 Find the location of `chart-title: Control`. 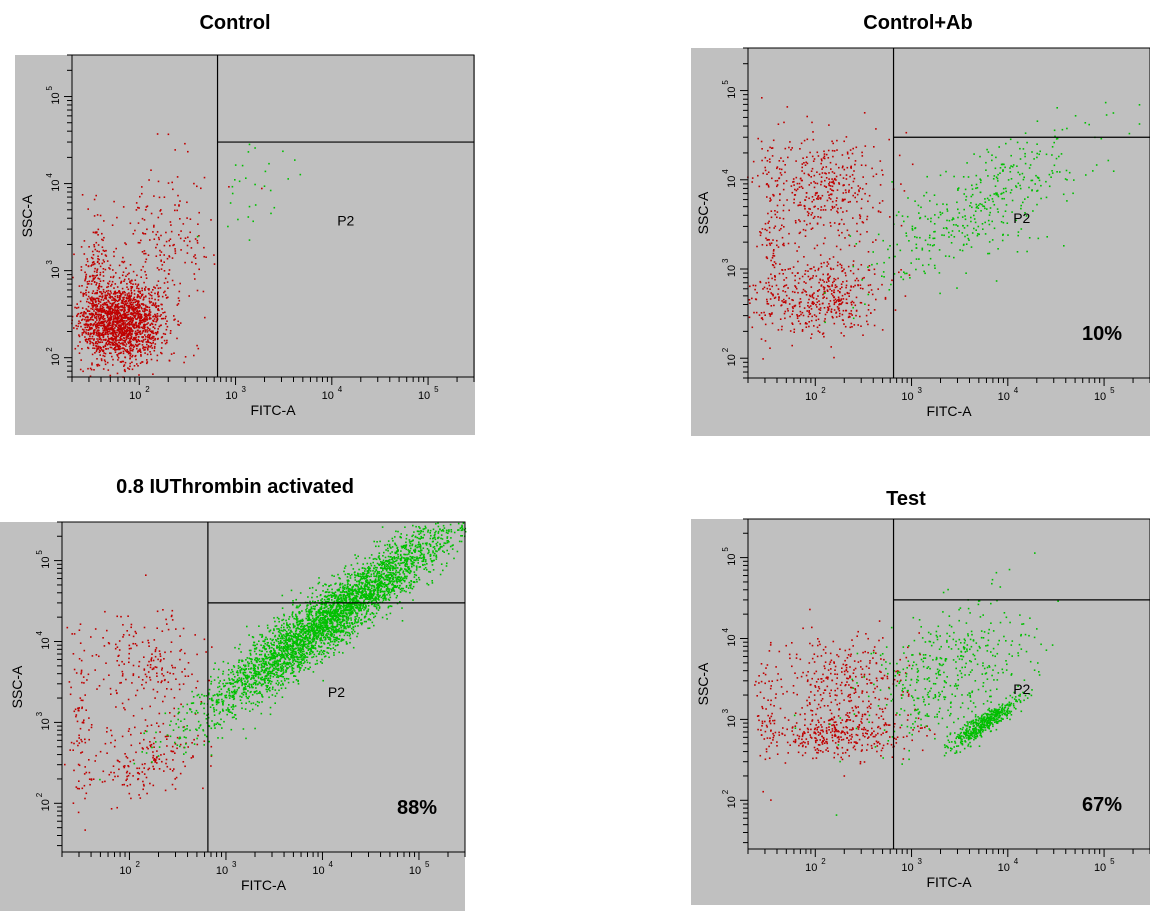

chart-title: Control is located at coordinates (235, 23).